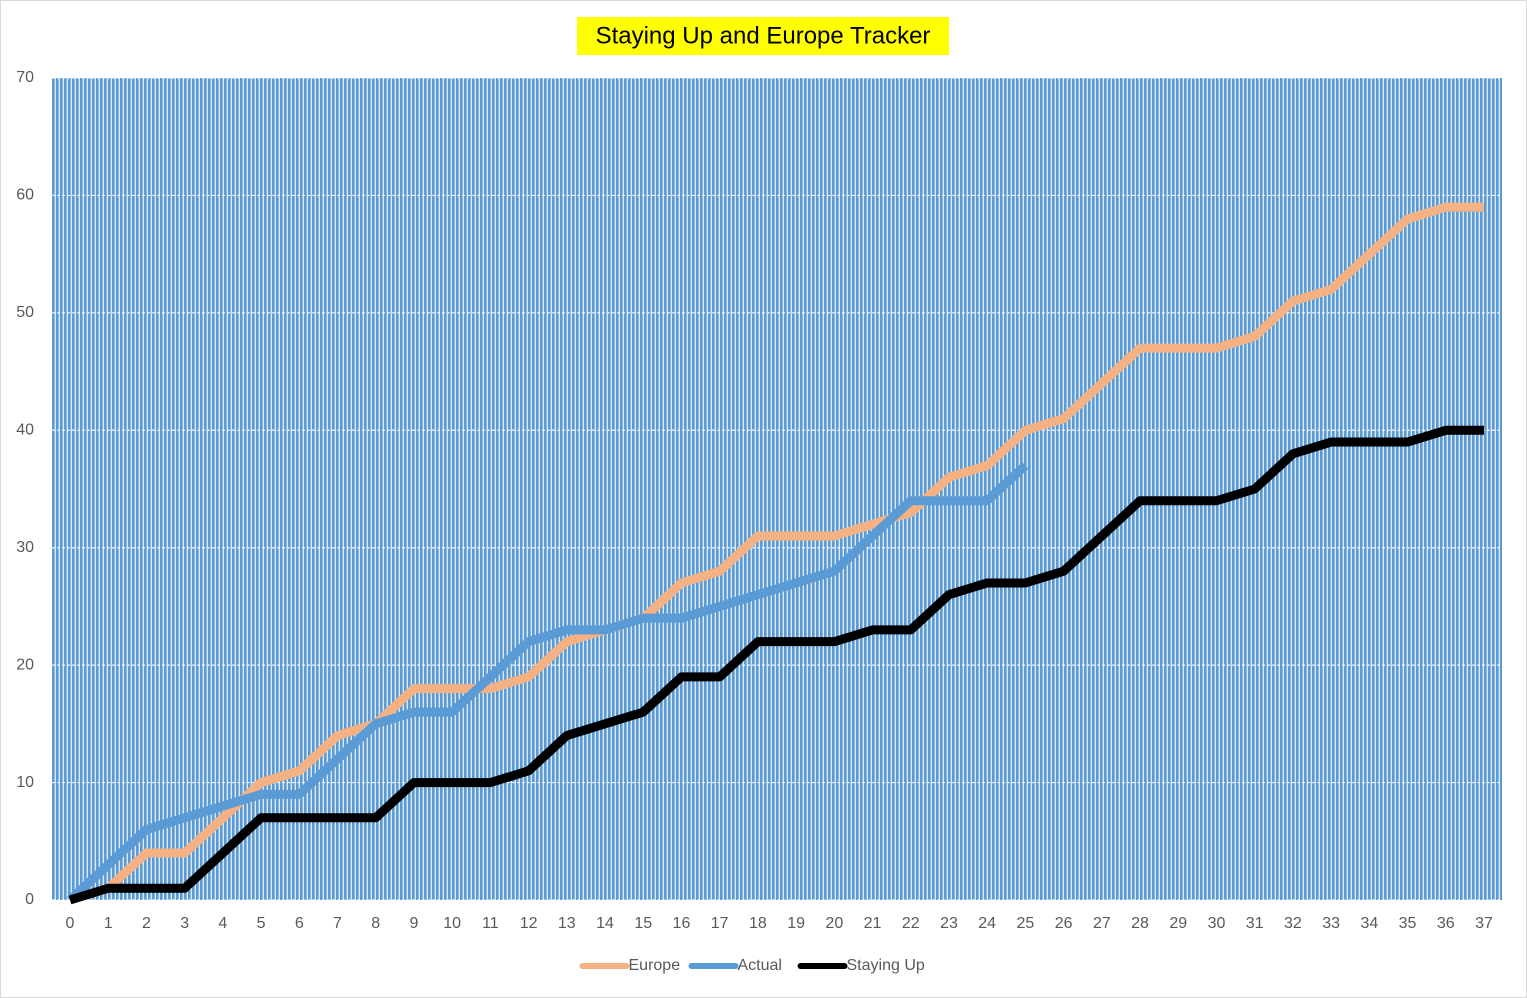  I want to click on x-tick-label: 3, so click(184, 923).